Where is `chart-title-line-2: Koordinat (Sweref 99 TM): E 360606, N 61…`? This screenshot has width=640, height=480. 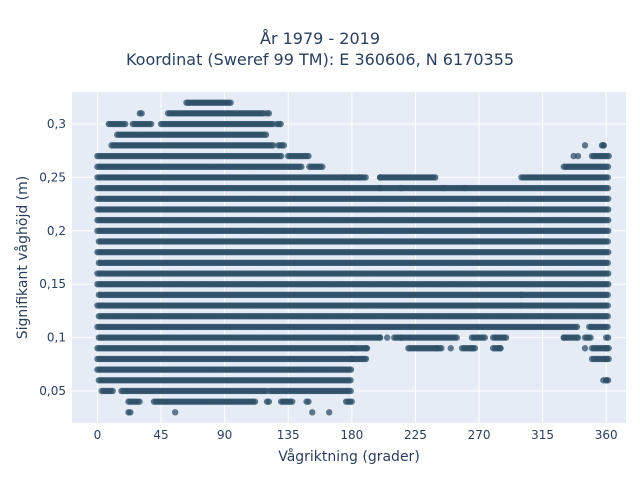
chart-title-line-2: Koordinat (Sweref 99 TM): E 360606, N 61… is located at coordinates (320, 59).